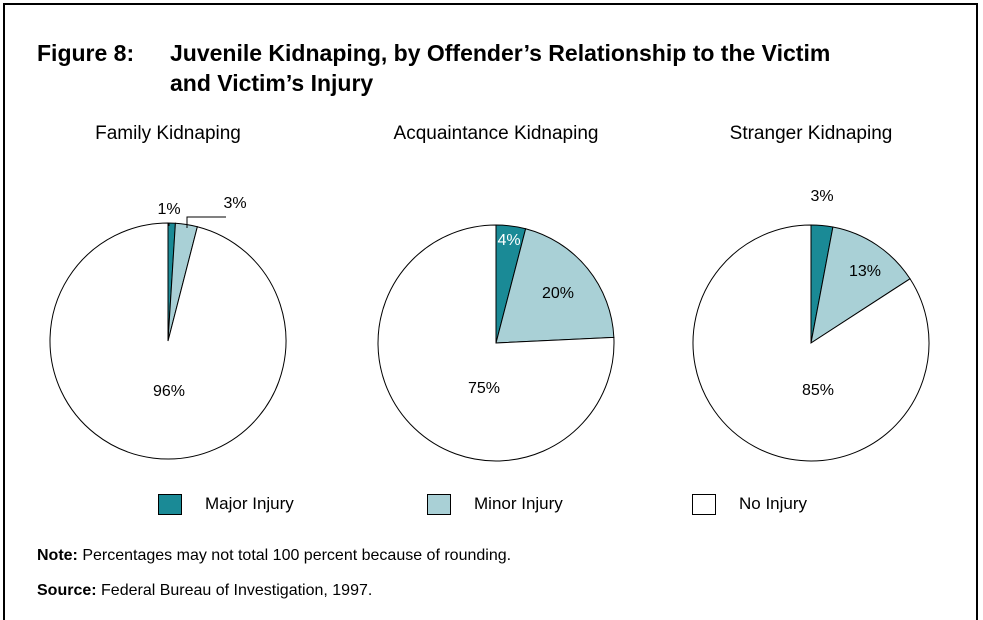 Image resolution: width=983 pixels, height=620 pixels. What do you see at coordinates (86, 53) in the screenshot?
I see `figure-label: Figure 8:` at bounding box center [86, 53].